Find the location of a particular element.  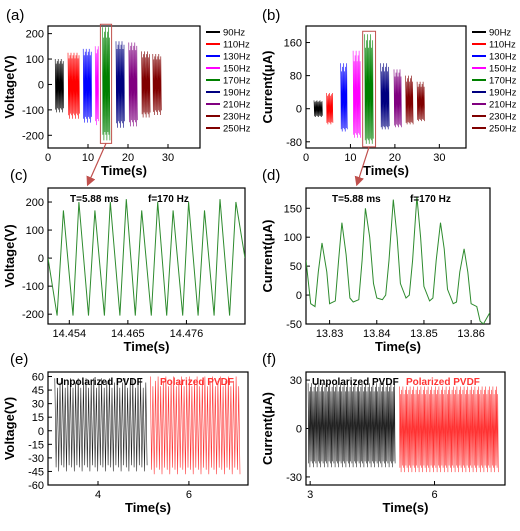

x-tick-label: 14.465 is located at coordinates (128, 334).